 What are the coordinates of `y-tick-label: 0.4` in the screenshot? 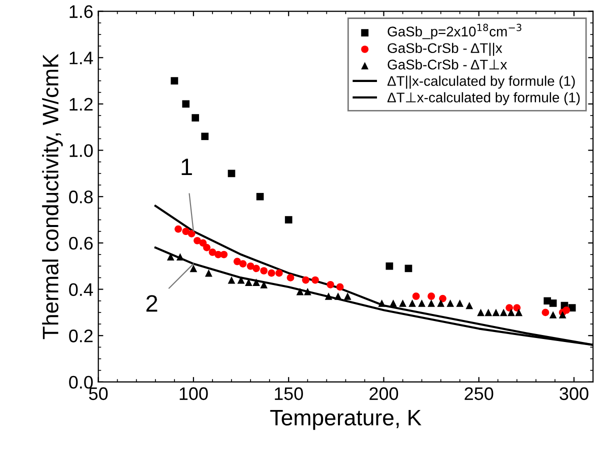 It's located at (81, 289).